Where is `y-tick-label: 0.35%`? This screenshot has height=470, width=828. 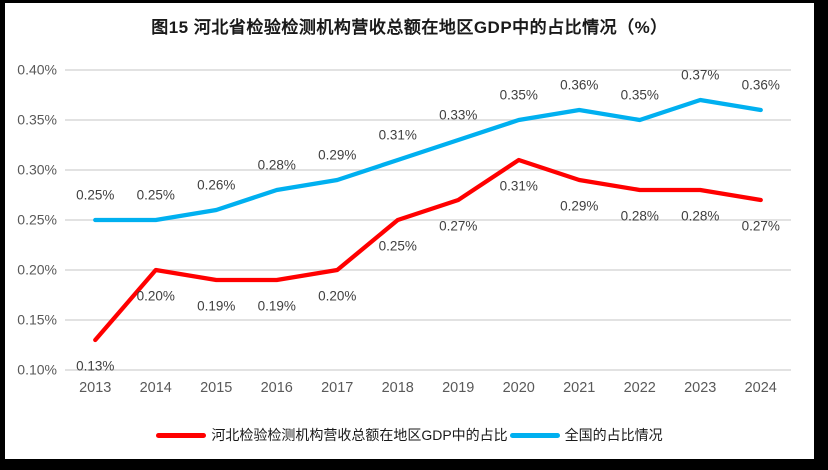
y-tick-label: 0.35% is located at coordinates (37, 120).